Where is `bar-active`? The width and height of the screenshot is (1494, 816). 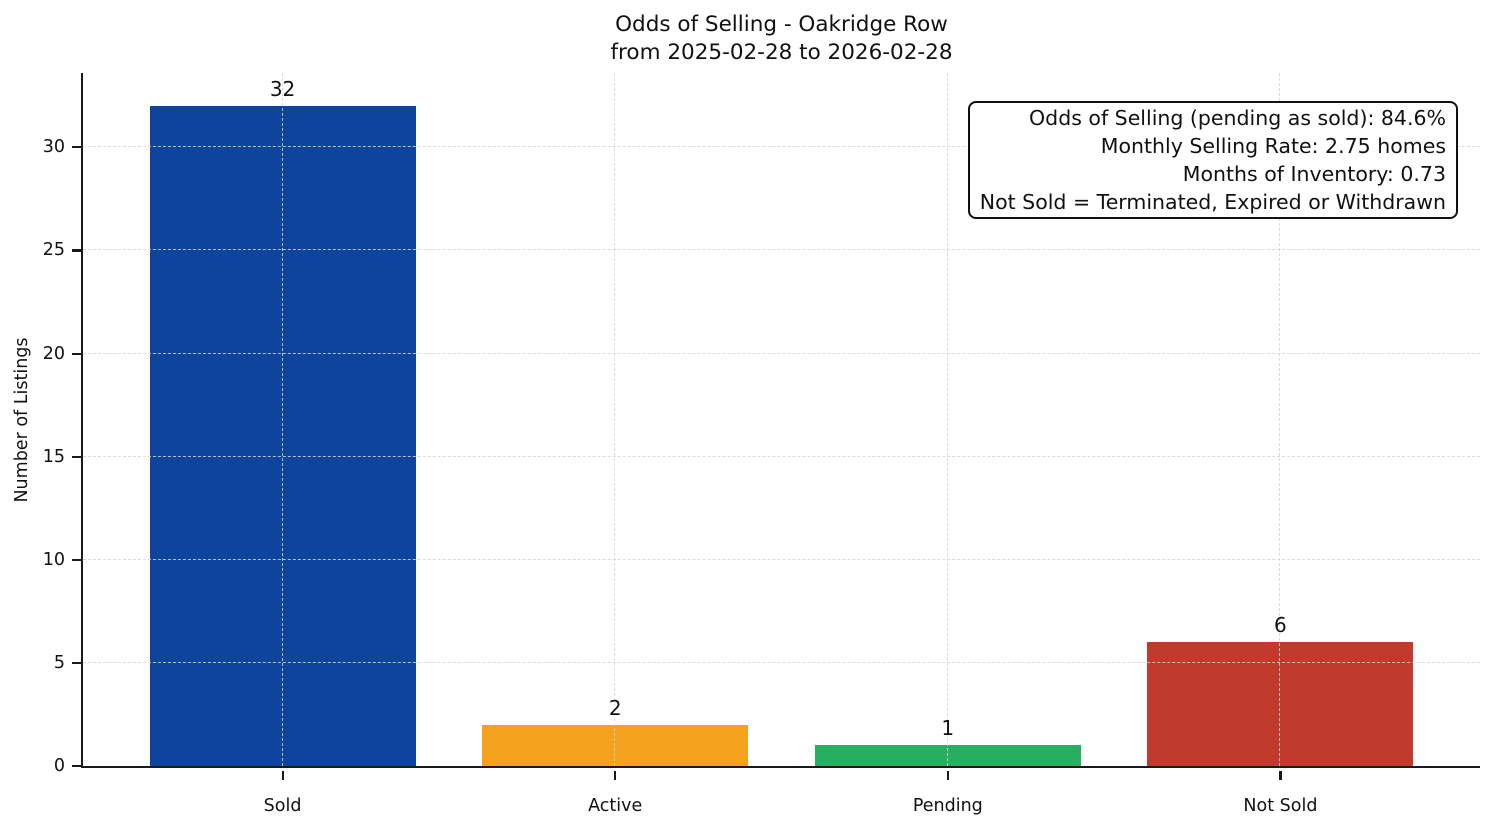 bar-active is located at coordinates (615, 745).